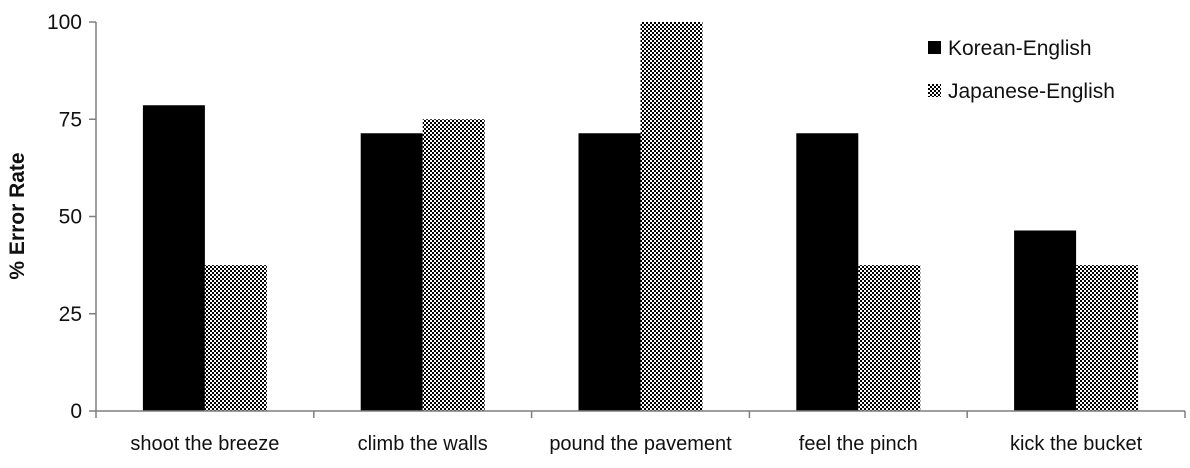  Describe the element at coordinates (1021, 70) in the screenshot. I see `legend: Korean-English Japanese-English` at that location.